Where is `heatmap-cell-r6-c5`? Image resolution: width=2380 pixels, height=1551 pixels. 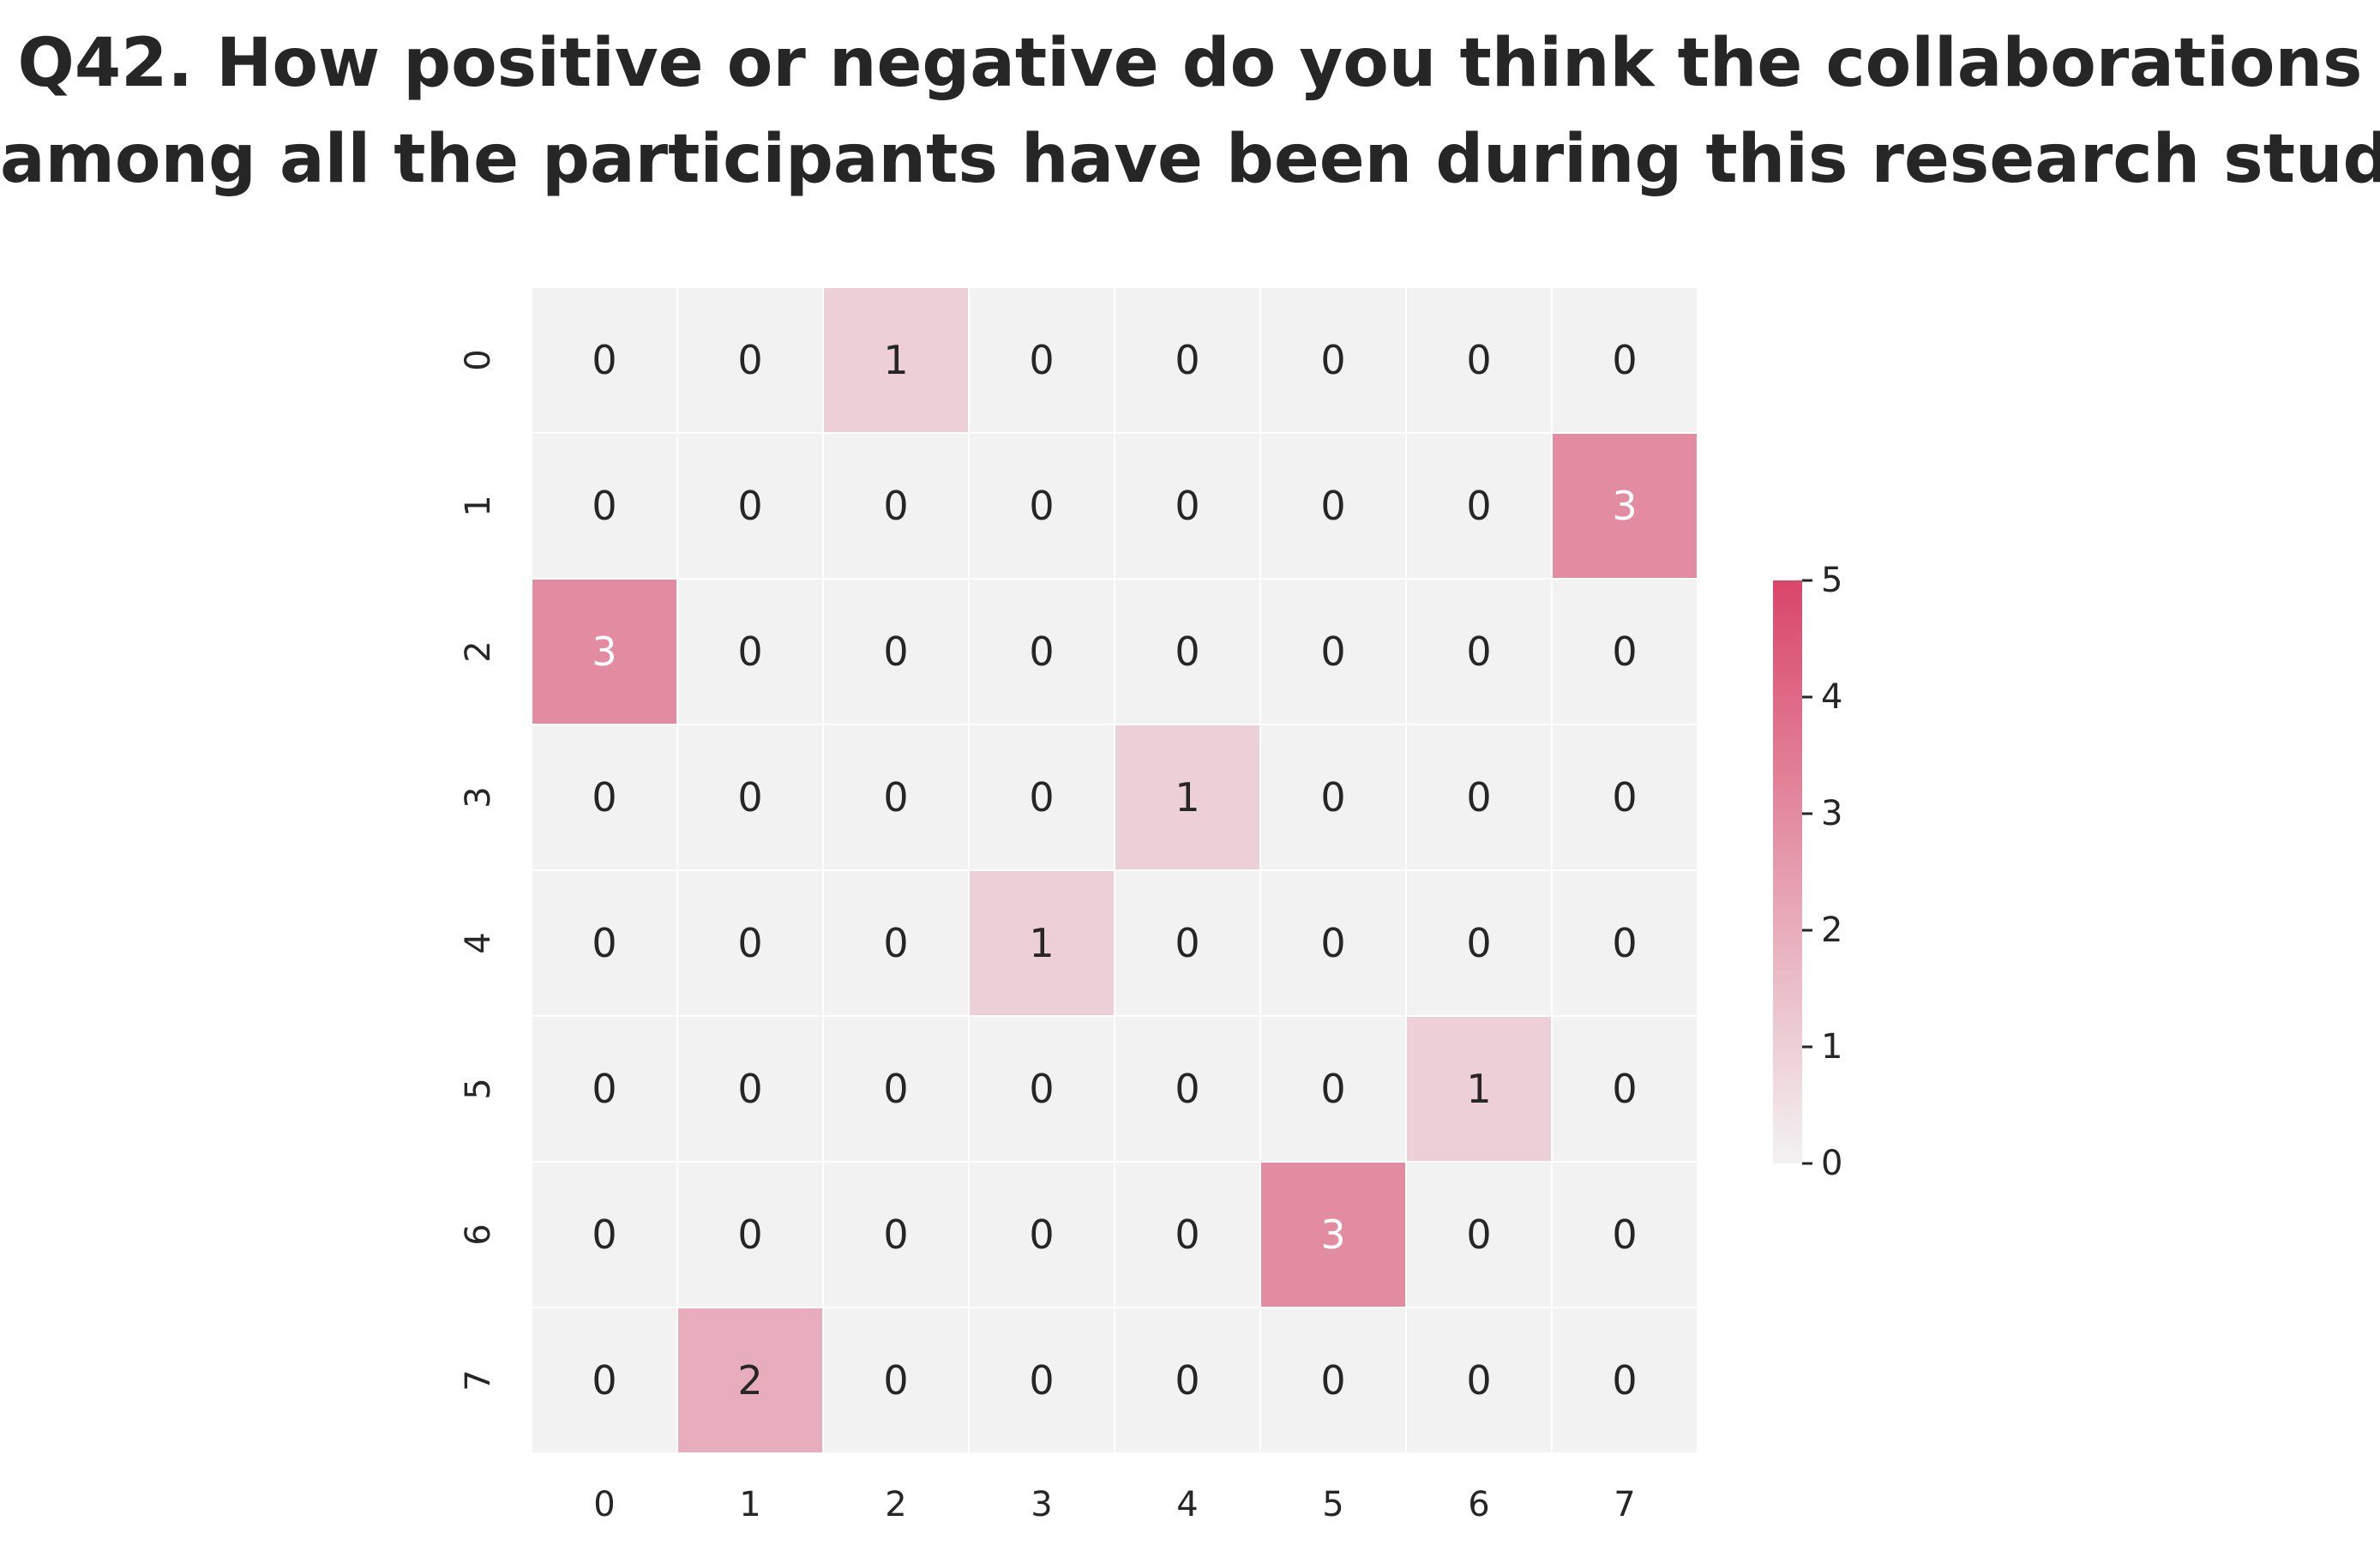 heatmap-cell-r6-c5 is located at coordinates (1333, 1235).